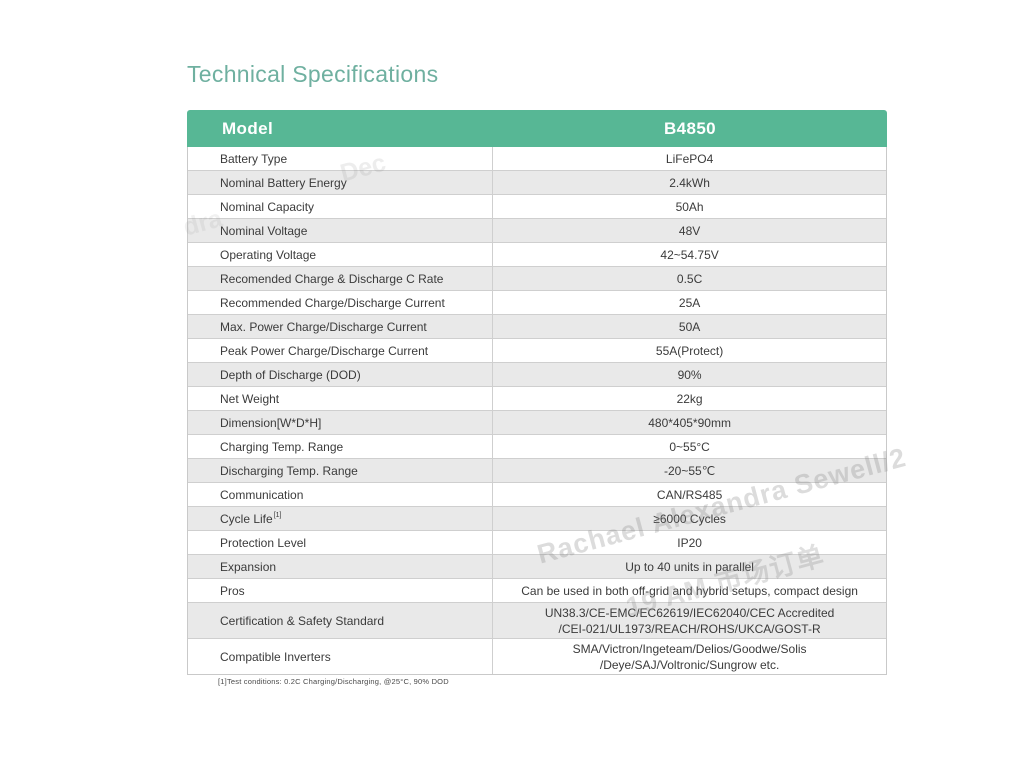  What do you see at coordinates (341, 326) in the screenshot?
I see `spec-label: Max. Power Charge/Discharge Current` at bounding box center [341, 326].